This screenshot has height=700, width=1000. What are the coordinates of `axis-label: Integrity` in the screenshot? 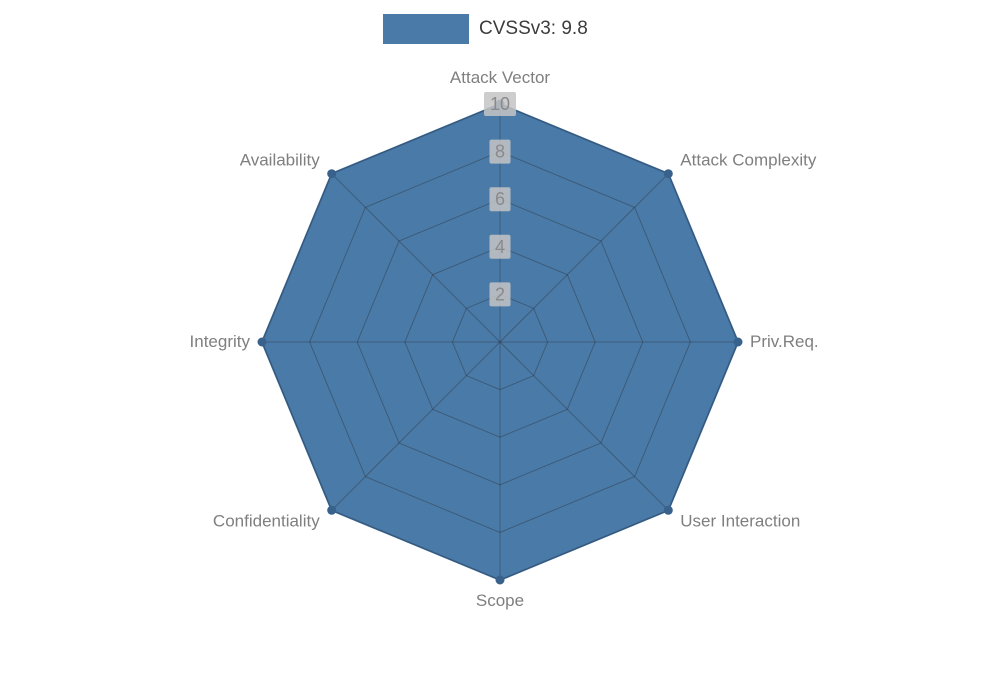 It's located at (220, 341).